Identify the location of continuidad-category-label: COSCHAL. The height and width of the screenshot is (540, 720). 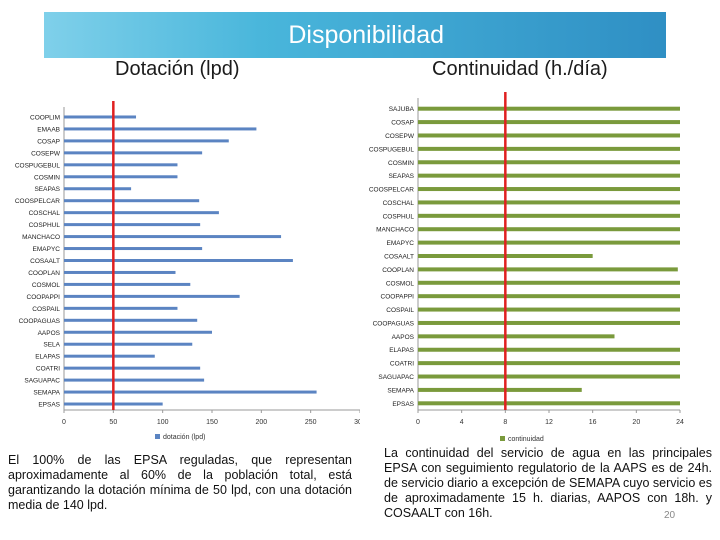
(399, 203).